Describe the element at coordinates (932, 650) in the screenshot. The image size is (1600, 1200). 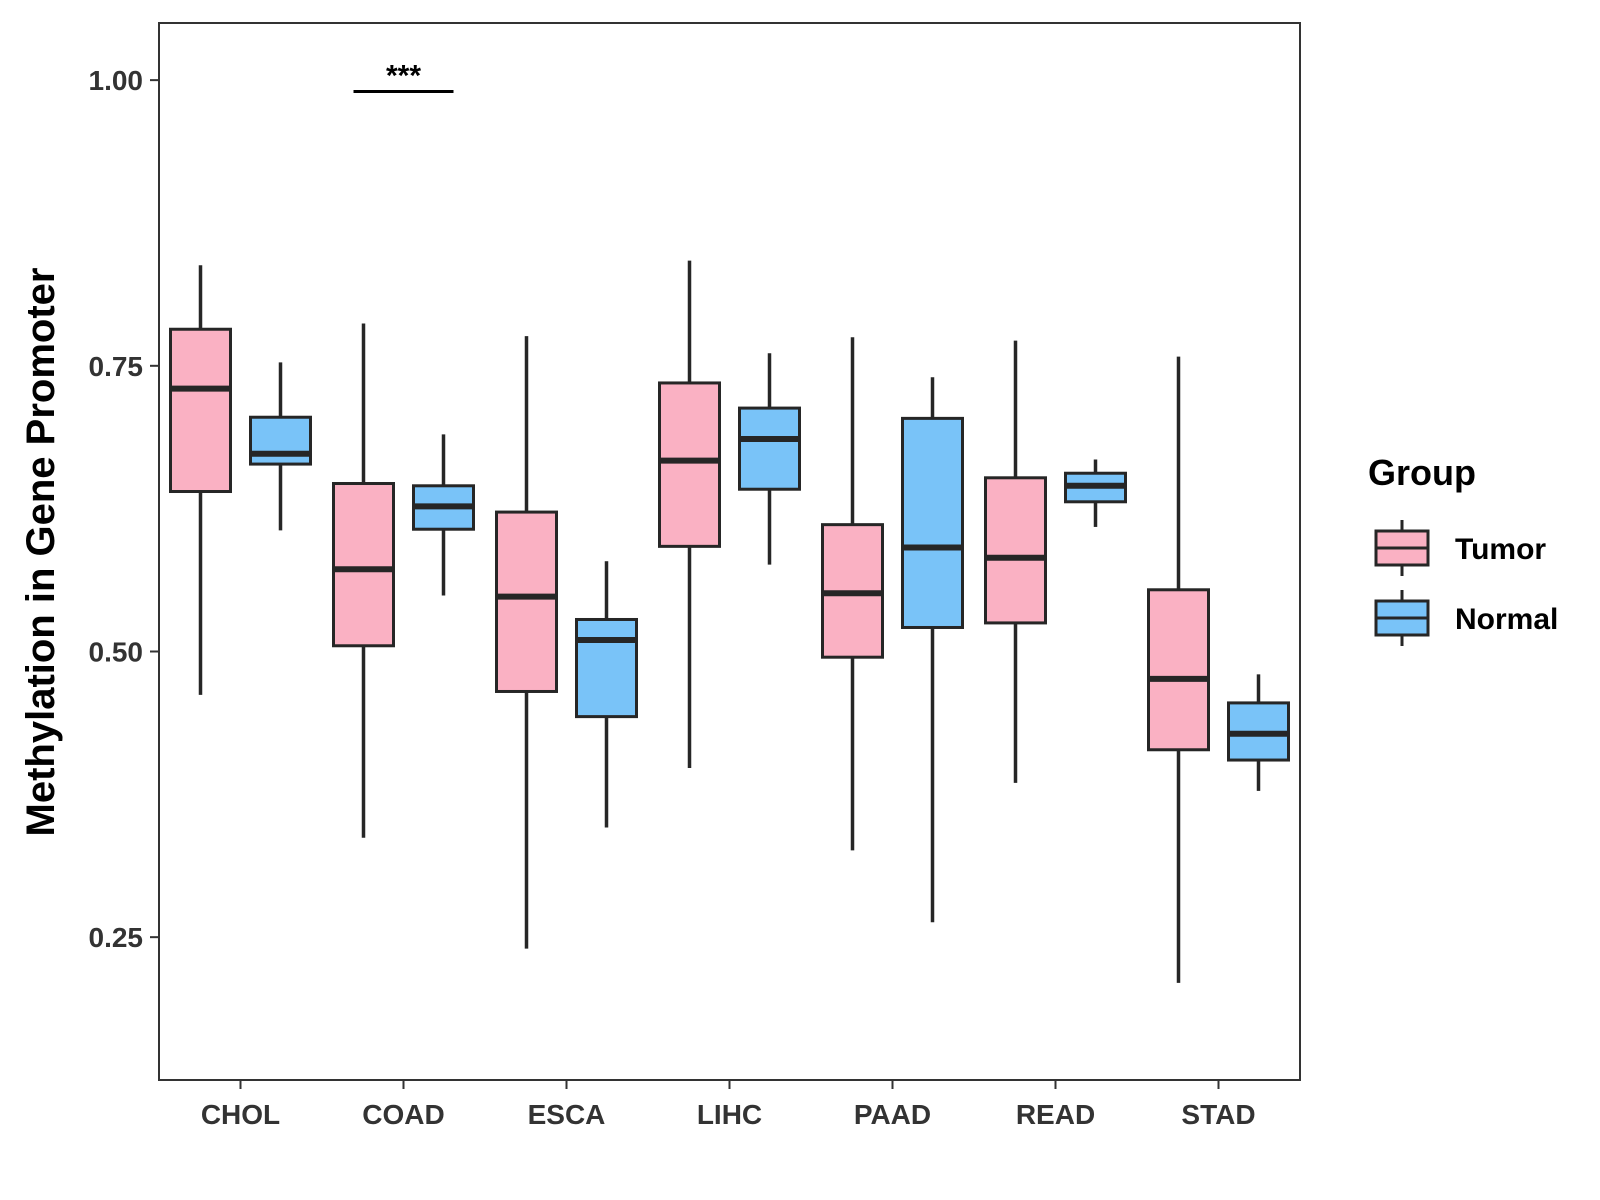
I see `box-normal-paad` at that location.